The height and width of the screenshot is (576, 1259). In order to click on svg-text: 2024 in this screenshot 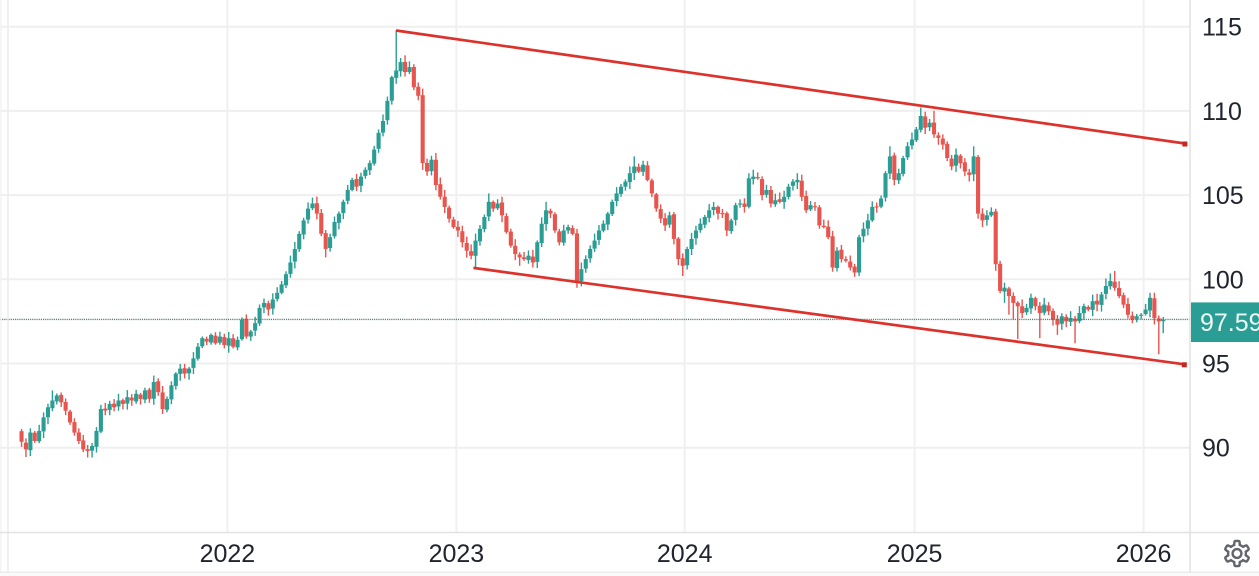, I will do `click(685, 554)`.